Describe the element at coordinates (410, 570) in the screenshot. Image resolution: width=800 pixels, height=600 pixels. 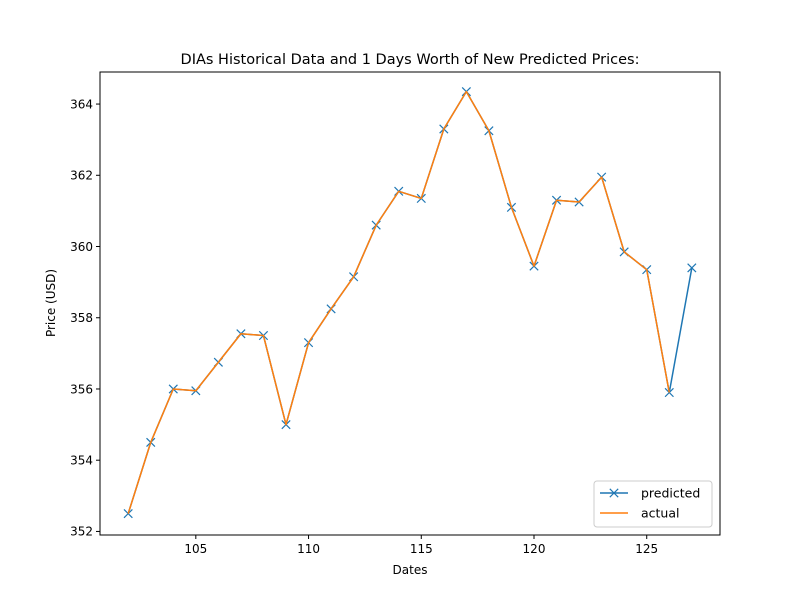
I see `x-axis-label: Dates` at that location.